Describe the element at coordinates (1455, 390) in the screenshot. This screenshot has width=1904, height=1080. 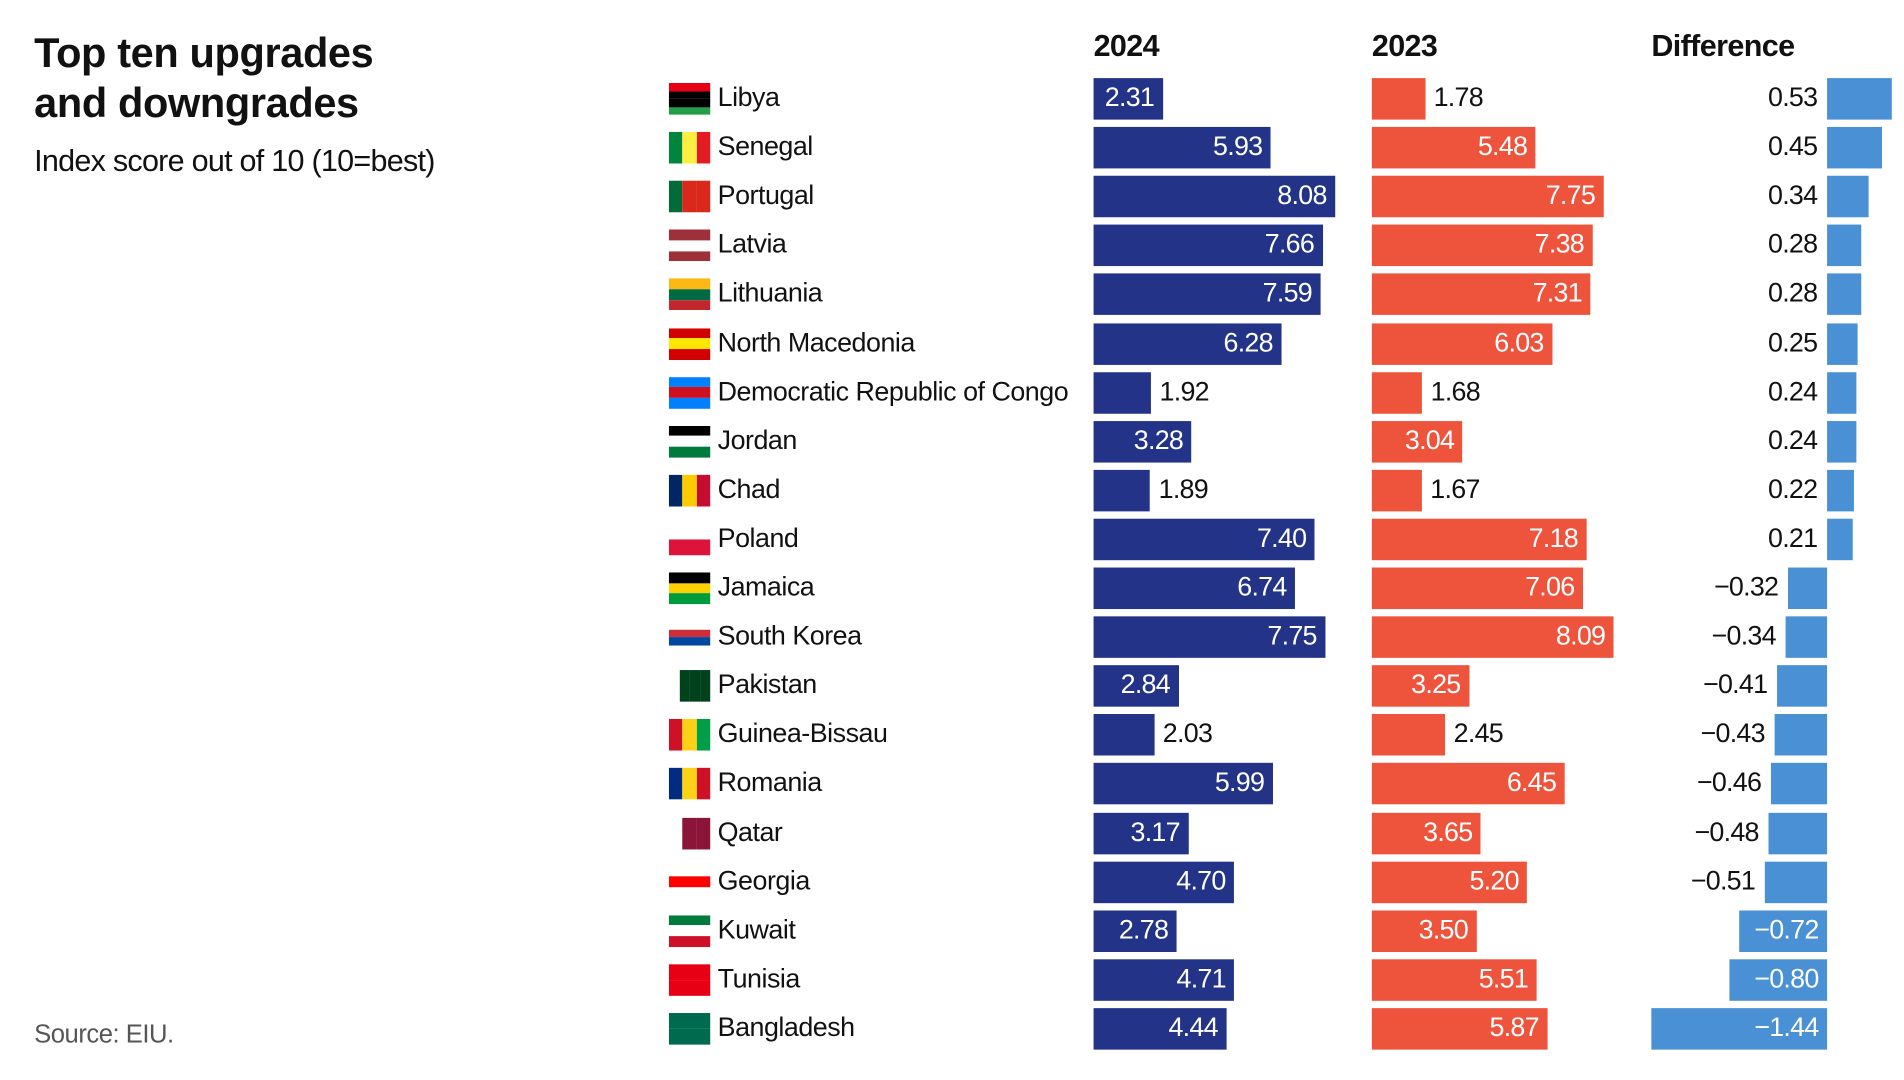
I see `2023-value: 1.68` at that location.